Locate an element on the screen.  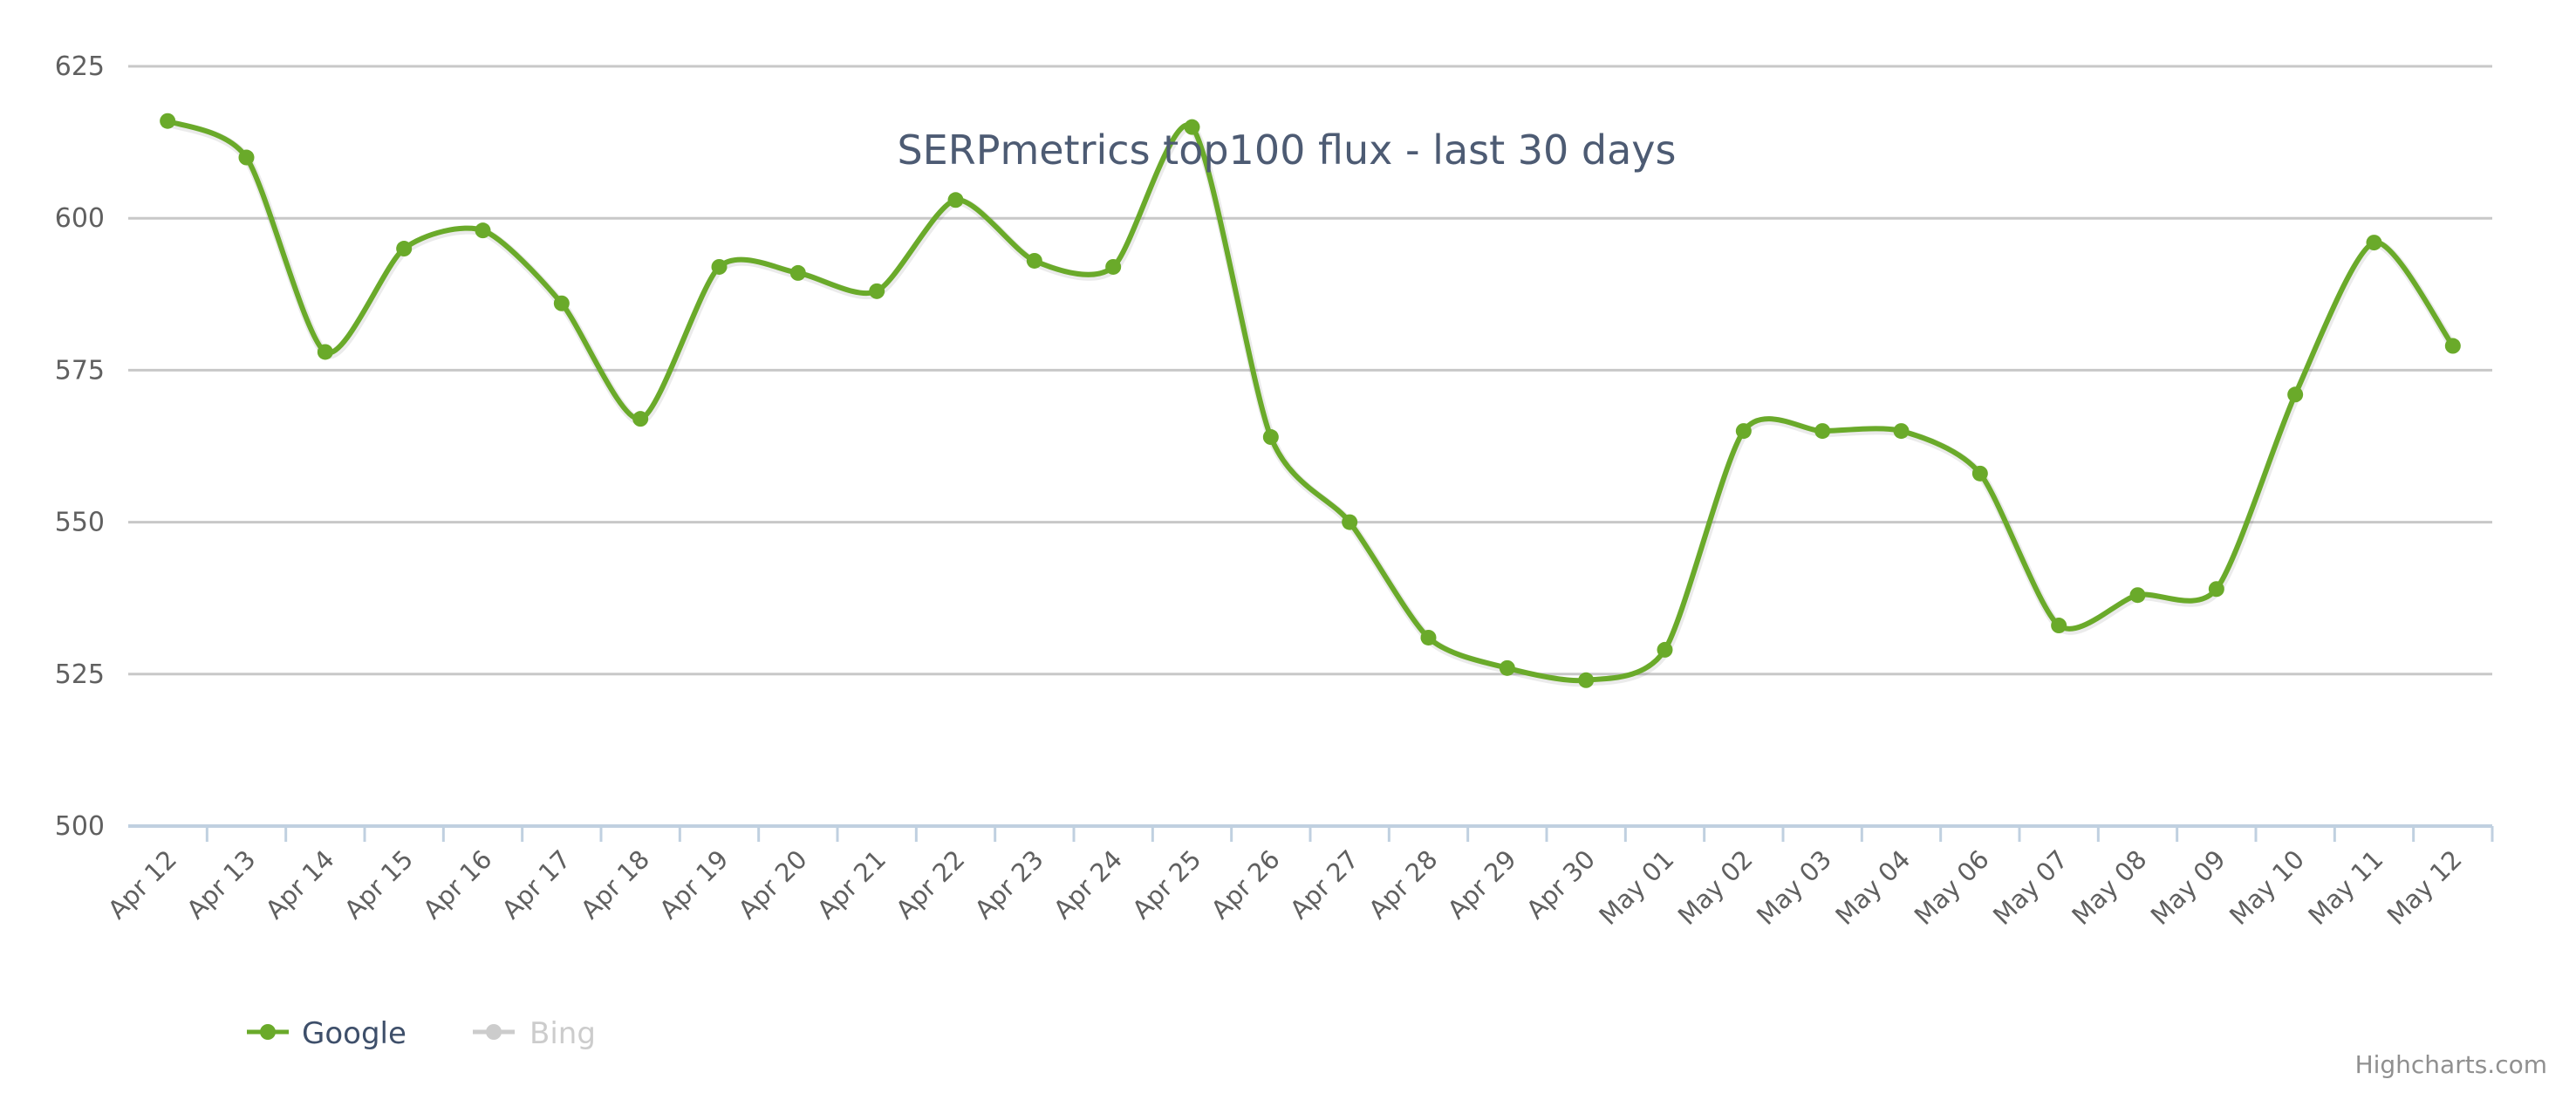
x-tick-label: Apr 30 is located at coordinates (1560, 884).